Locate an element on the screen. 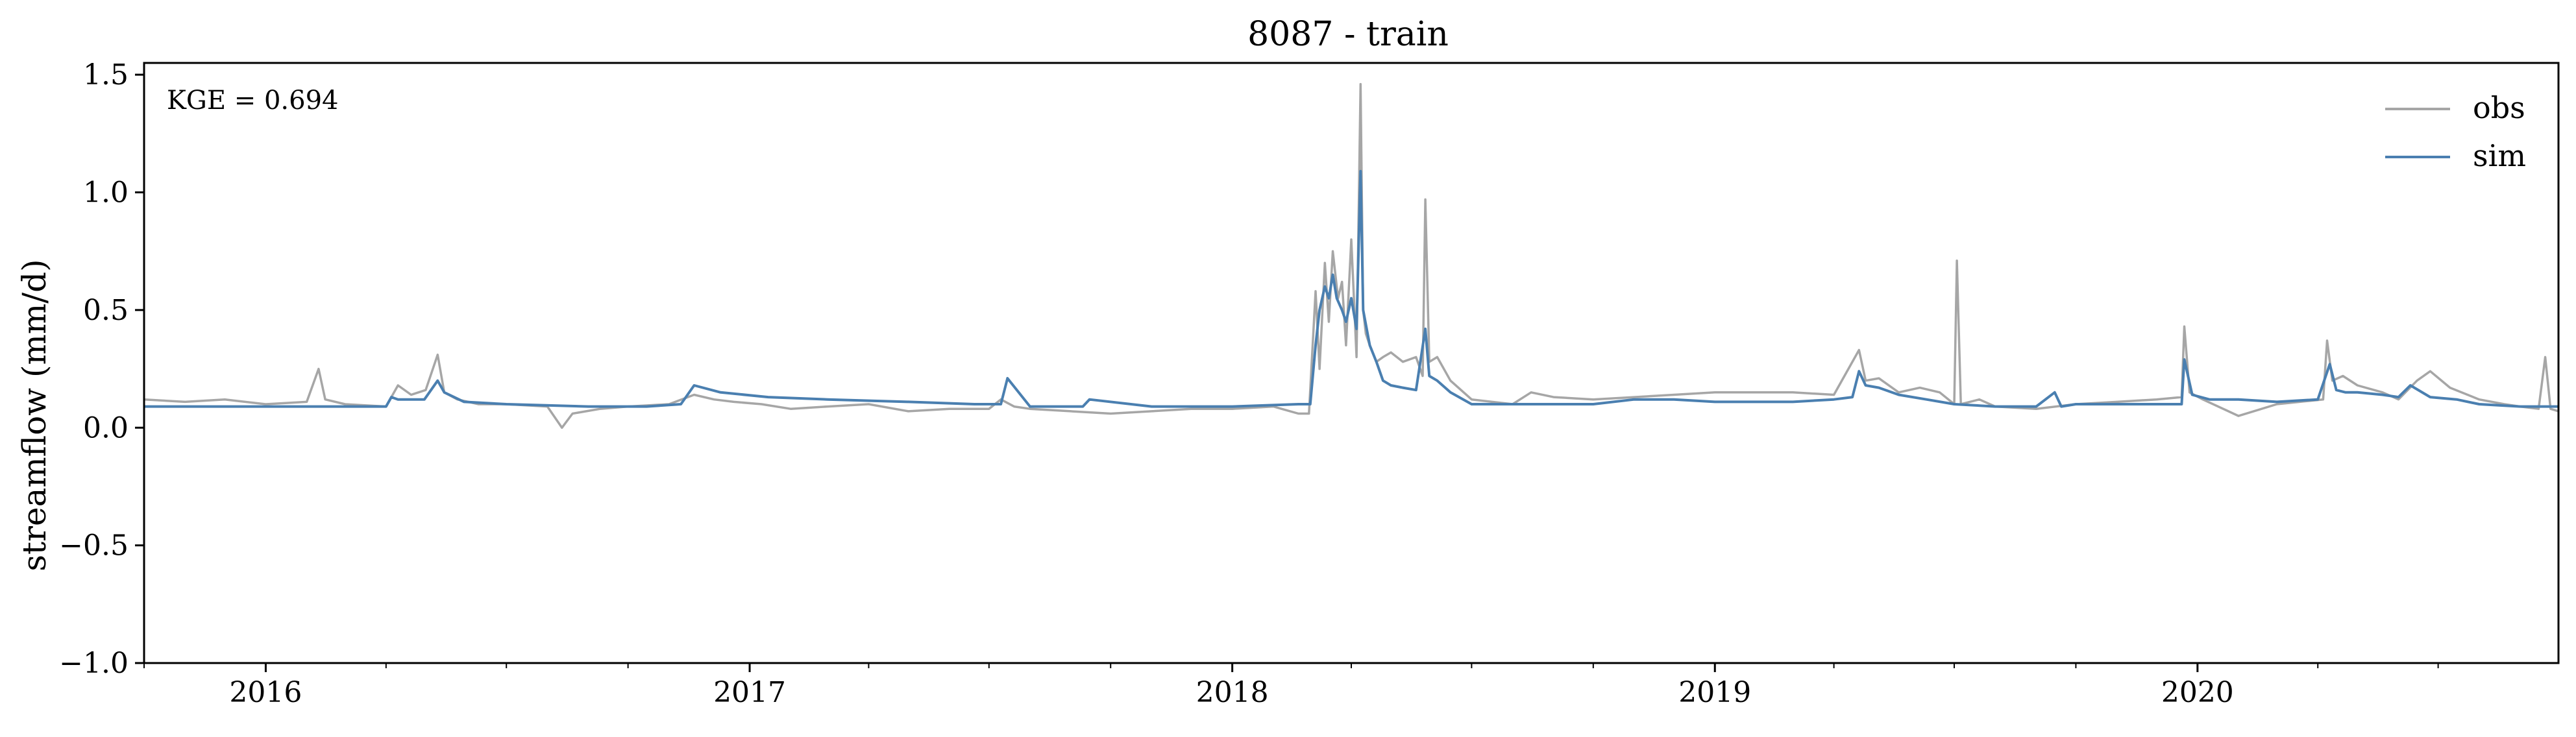 Image resolution: width=2576 pixels, height=737 pixels. legend: obs sim is located at coordinates (2455, 132).